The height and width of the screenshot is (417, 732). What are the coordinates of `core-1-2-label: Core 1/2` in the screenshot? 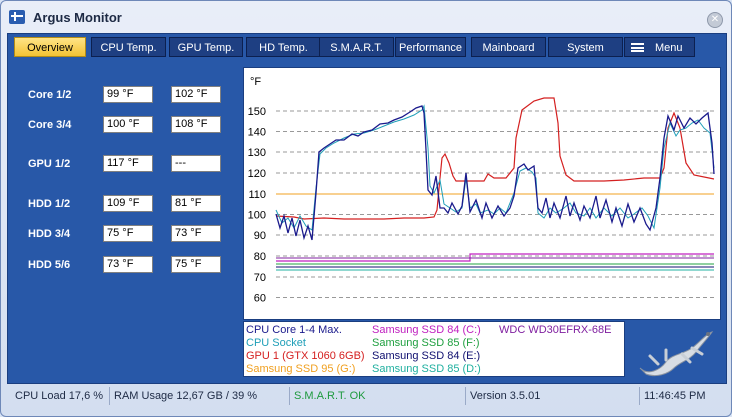 It's located at (50, 95).